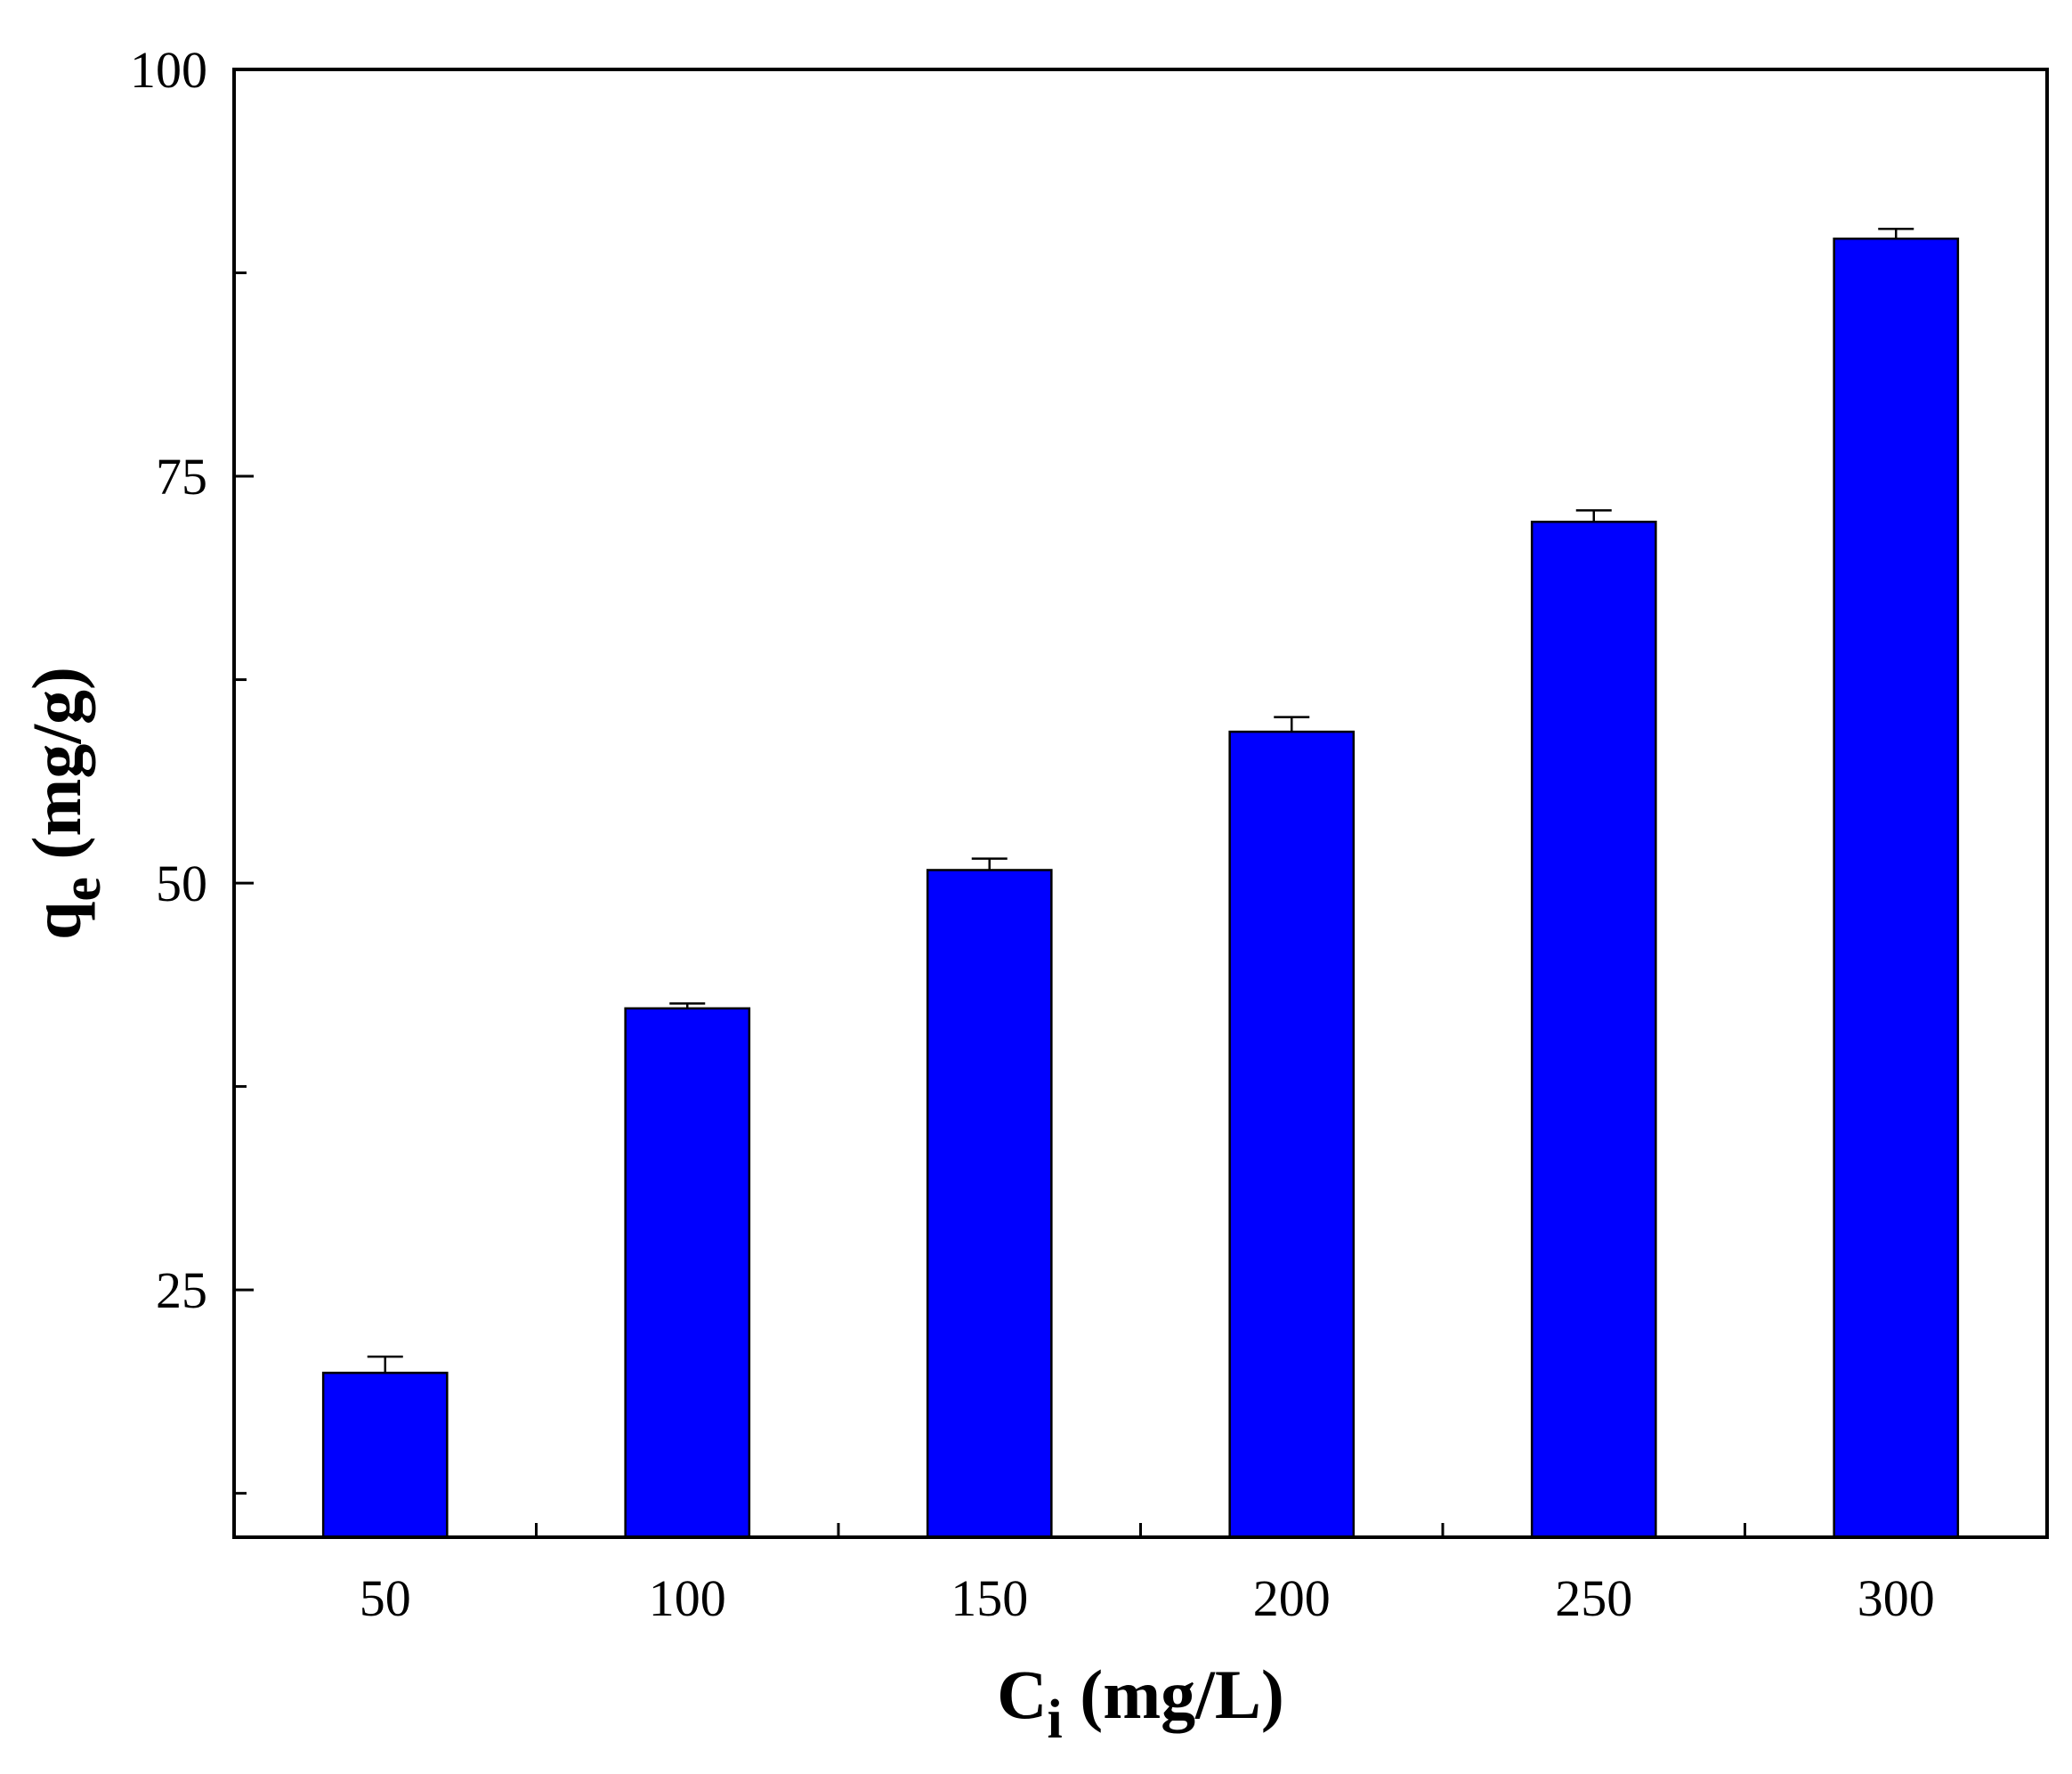 The width and height of the screenshot is (2072, 1774). Describe the element at coordinates (1054, 1719) in the screenshot. I see `x-axis-title-subscript: i` at that location.